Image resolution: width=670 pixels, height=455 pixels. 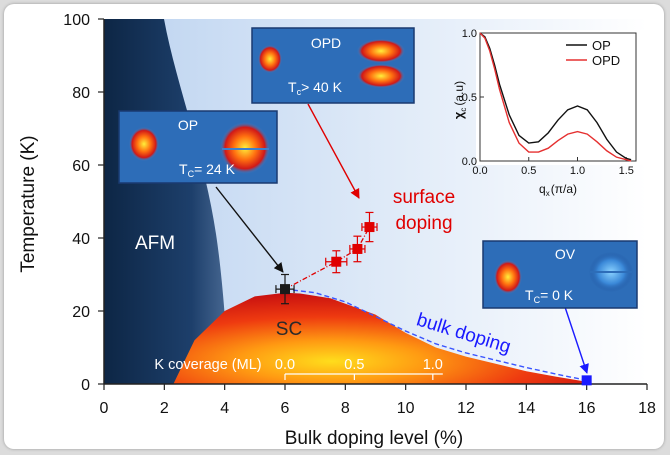 What do you see at coordinates (155, 243) in the screenshot?
I see `afm-label: AFM` at bounding box center [155, 243].